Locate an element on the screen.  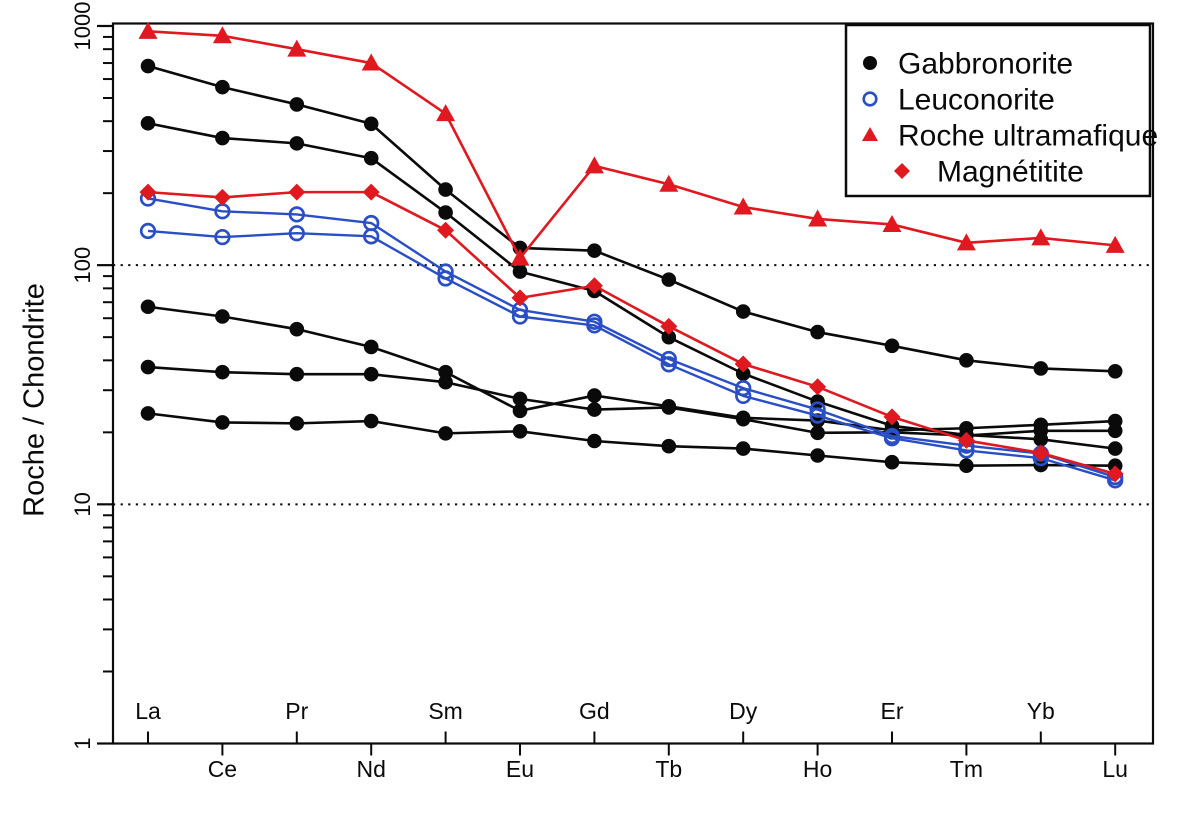
x-label-lu: Lu is located at coordinates (1115, 769).